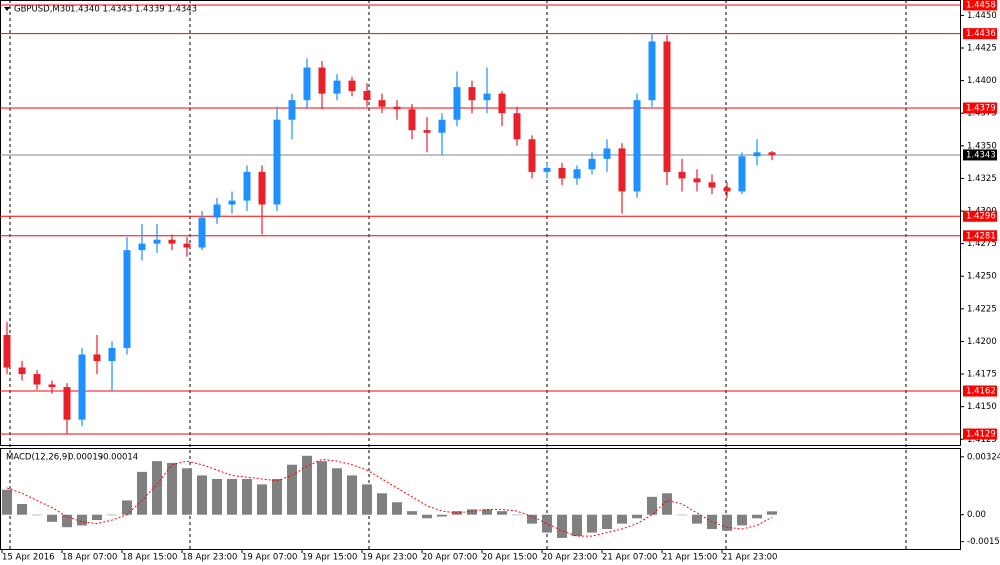 The image size is (1000, 565). Describe the element at coordinates (389, 558) in the screenshot. I see `x-tick-label: 19 Apr 23:00` at that location.